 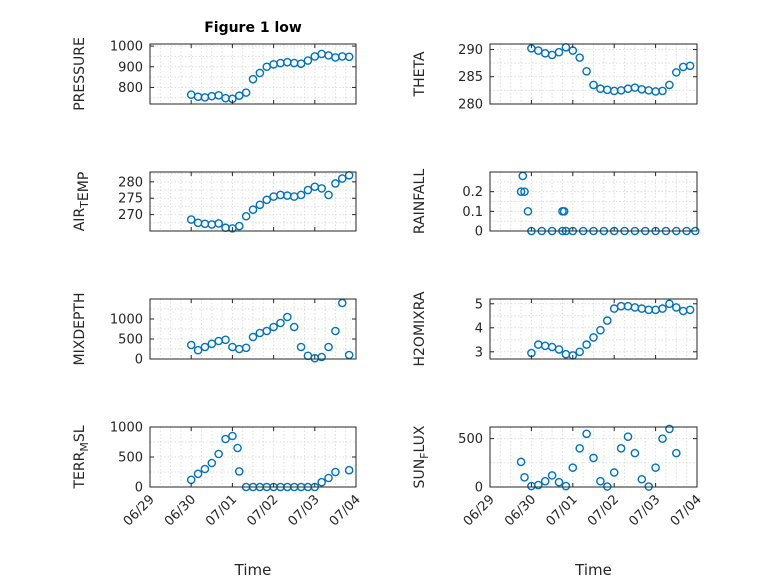 What do you see at coordinates (479, 510) in the screenshot?
I see `x-tick-label: 06/29` at bounding box center [479, 510].